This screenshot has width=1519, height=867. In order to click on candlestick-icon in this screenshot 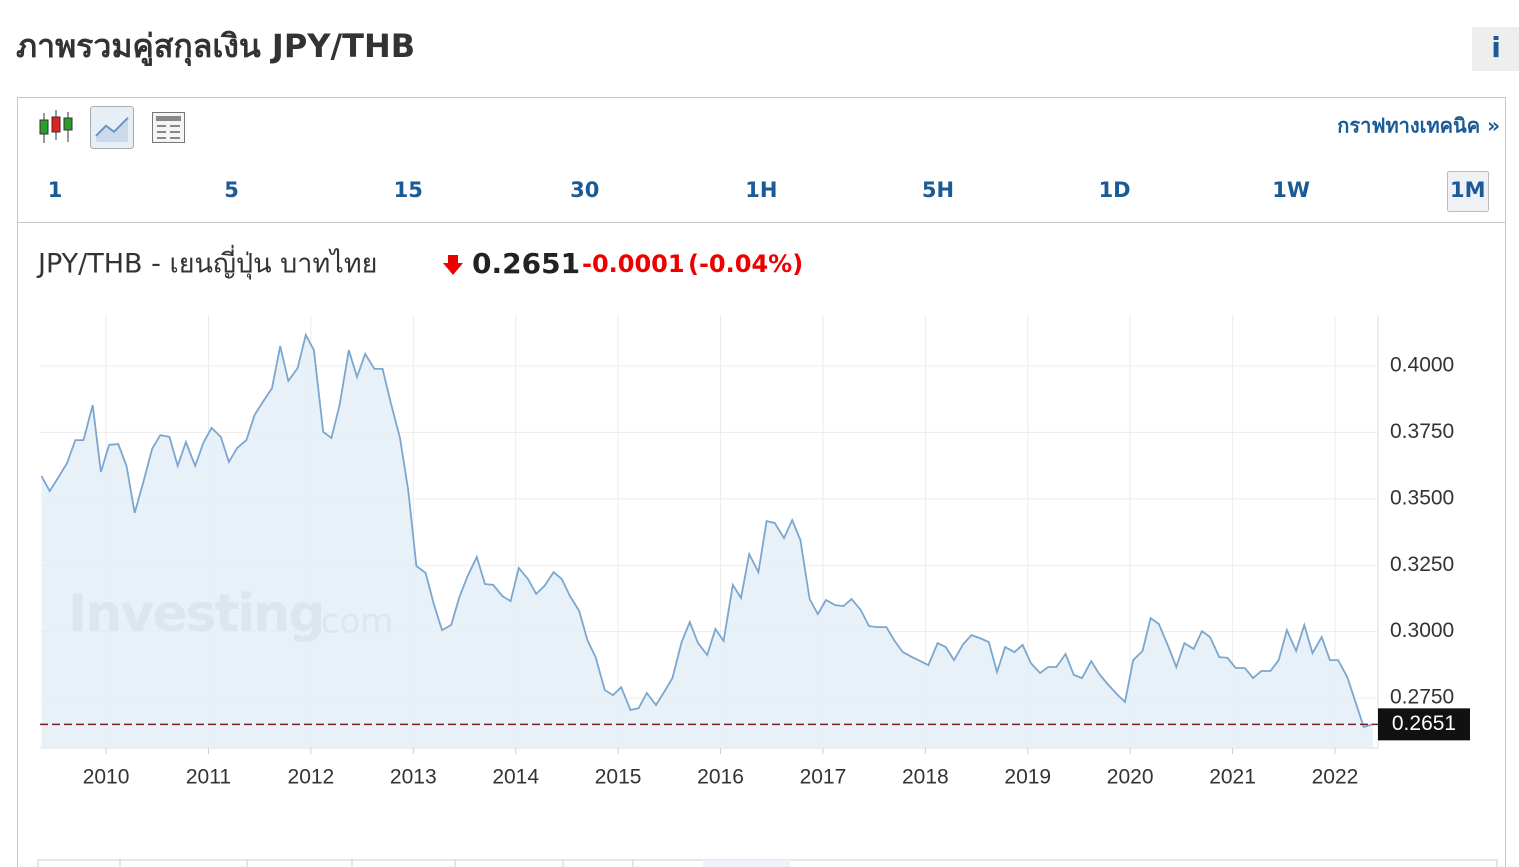, I will do `click(56, 126)`.